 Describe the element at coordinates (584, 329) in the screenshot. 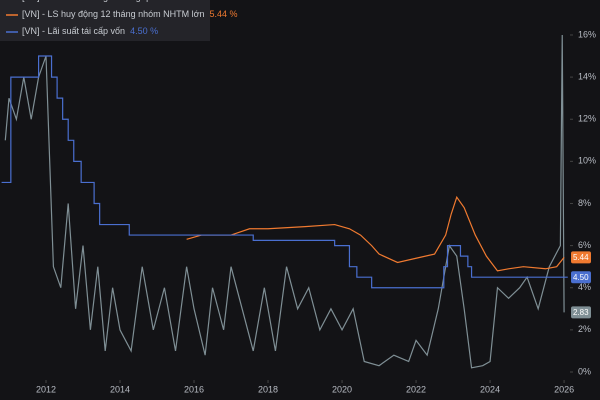

I see `y-tick-label: 2%` at that location.